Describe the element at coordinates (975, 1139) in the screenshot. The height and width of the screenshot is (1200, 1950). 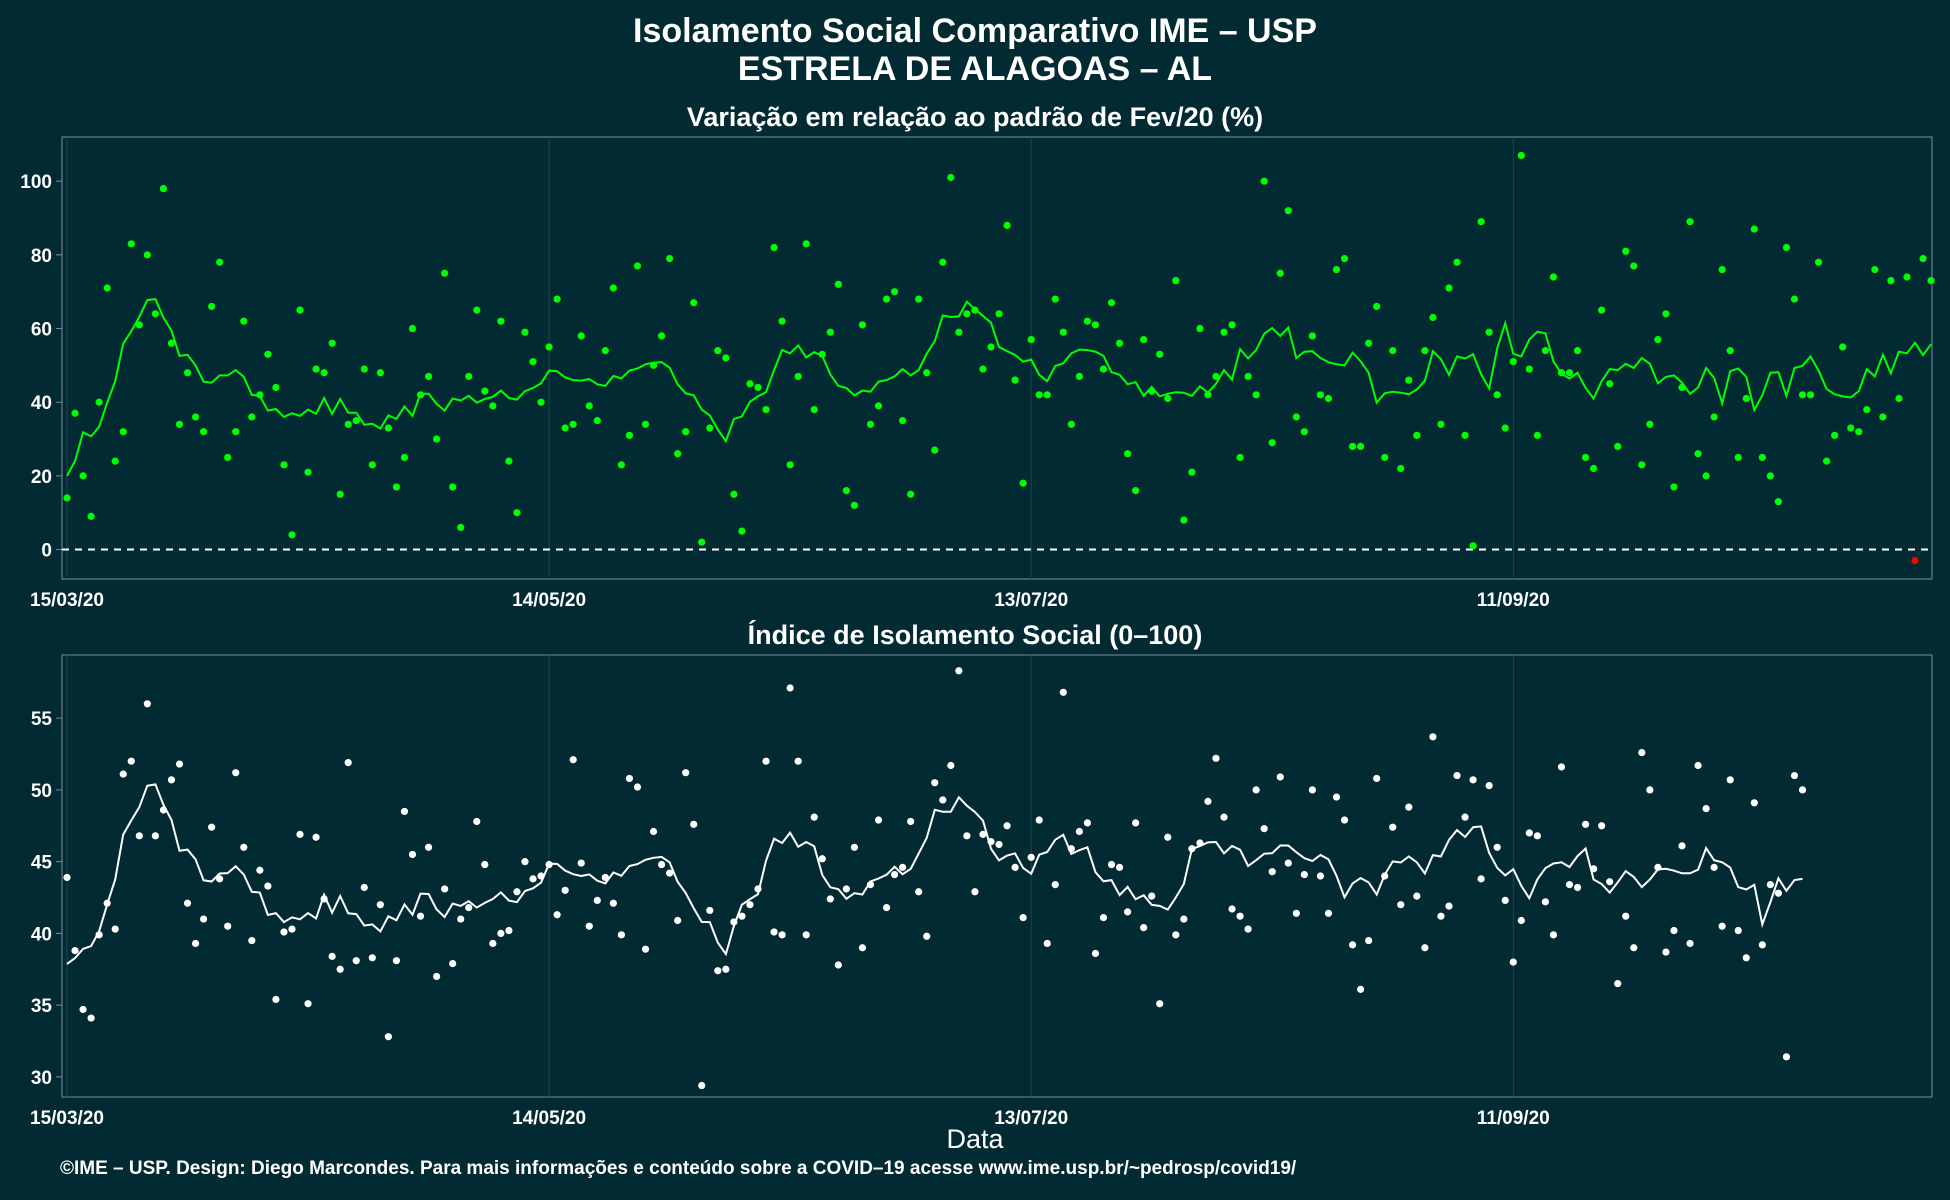
I see `x-axis-label: Data` at that location.